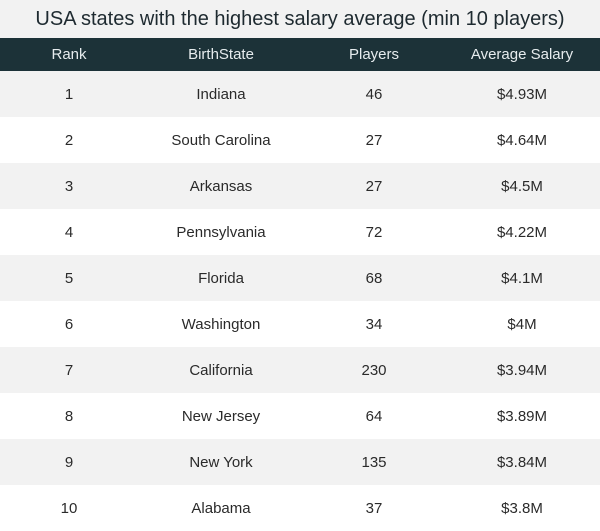  Describe the element at coordinates (69, 462) in the screenshot. I see `cell-rank: 9` at that location.